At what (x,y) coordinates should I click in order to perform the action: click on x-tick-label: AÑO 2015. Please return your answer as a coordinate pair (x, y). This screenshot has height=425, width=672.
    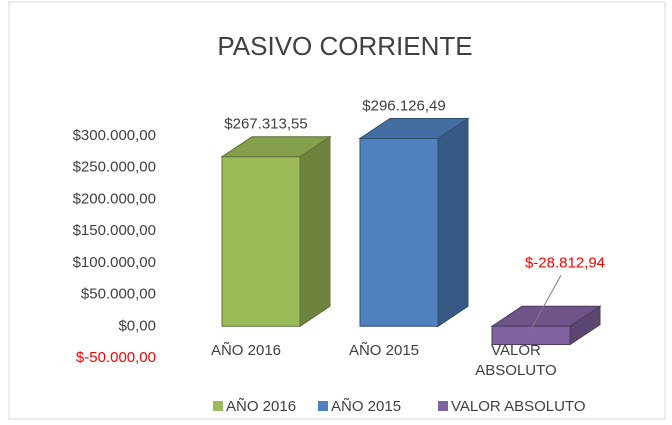
    Looking at the image, I should click on (384, 350).